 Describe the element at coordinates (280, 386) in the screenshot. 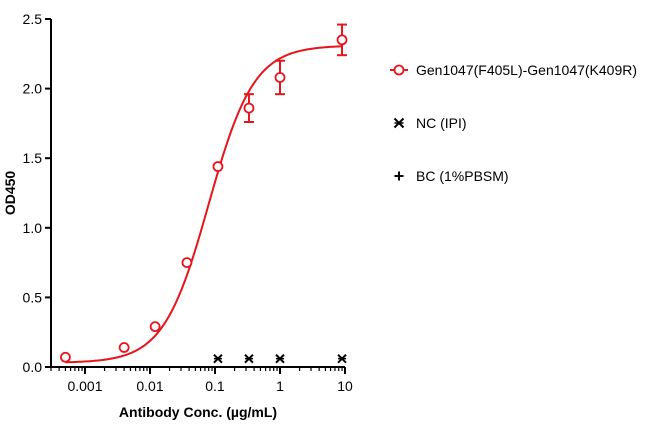

I see `x-tick-label: 1` at that location.